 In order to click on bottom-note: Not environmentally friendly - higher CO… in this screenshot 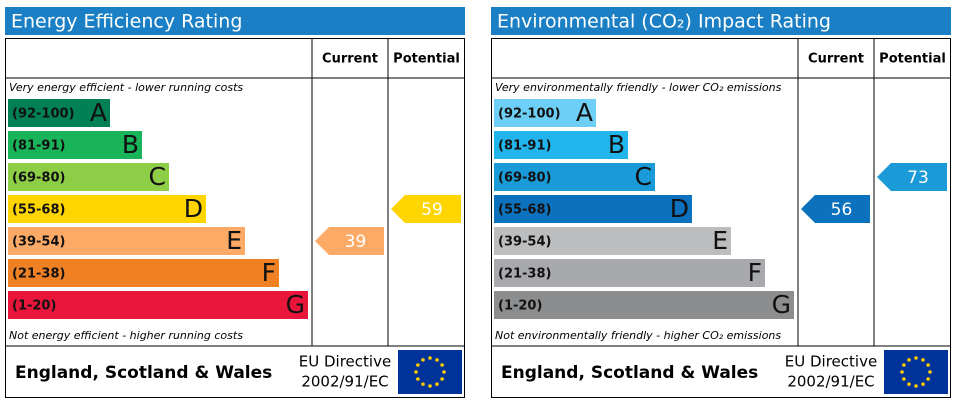, I will do `click(638, 335)`.